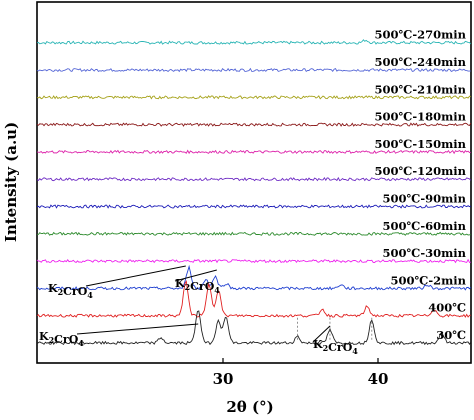  Describe the element at coordinates (421, 35) in the screenshot. I see `trace-label: 500℃-270min` at that location.